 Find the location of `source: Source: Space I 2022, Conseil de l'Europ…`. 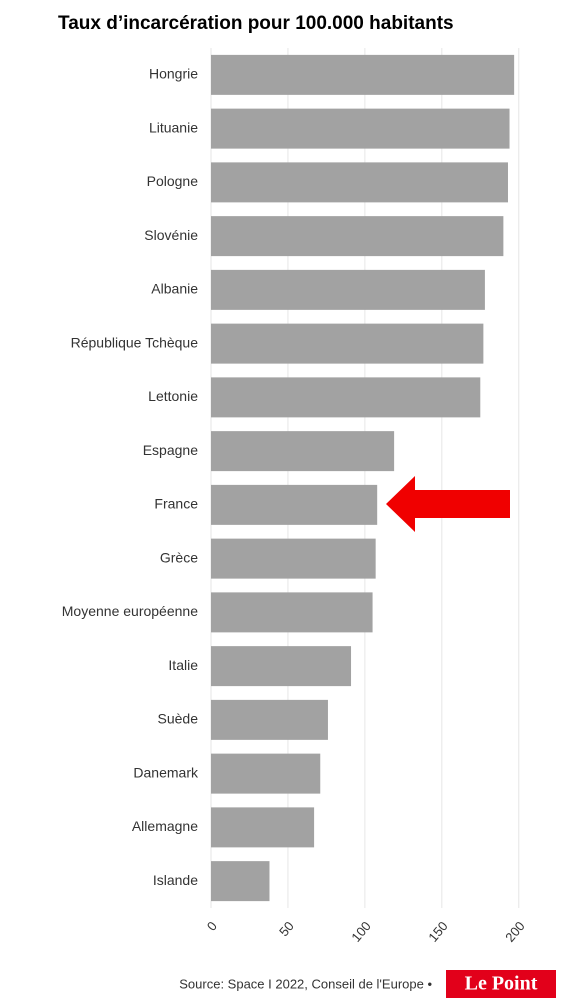

source: Source: Space I 2022, Conseil de l'Europ… is located at coordinates (305, 983).